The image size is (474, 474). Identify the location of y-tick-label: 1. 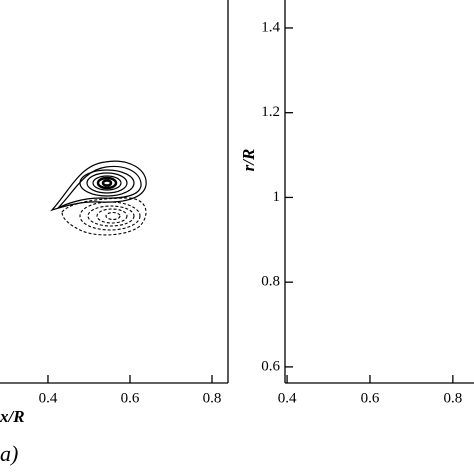
(277, 197).